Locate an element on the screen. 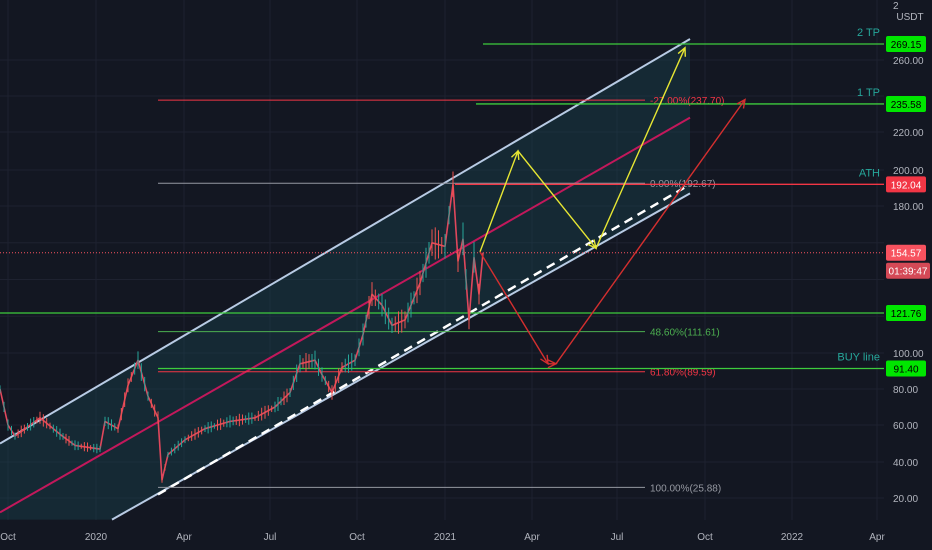 This screenshot has height=550, width=932. fib-level-label: 48.60%(111.61) is located at coordinates (685, 333).